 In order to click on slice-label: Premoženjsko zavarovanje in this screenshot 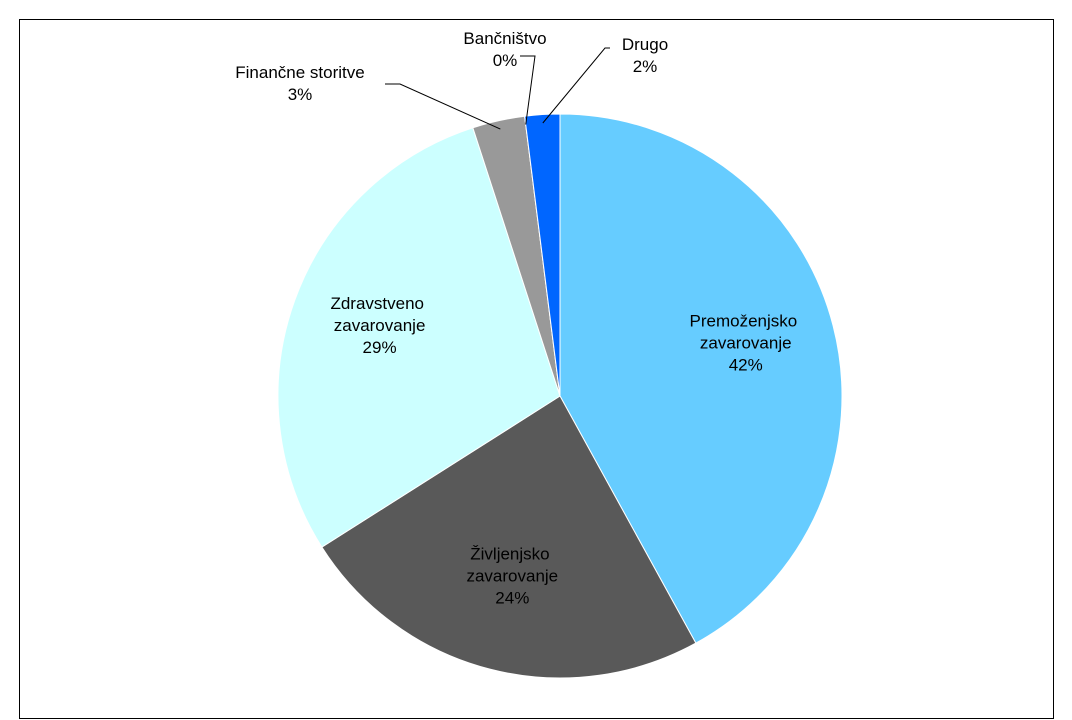, I will do `click(746, 331)`.